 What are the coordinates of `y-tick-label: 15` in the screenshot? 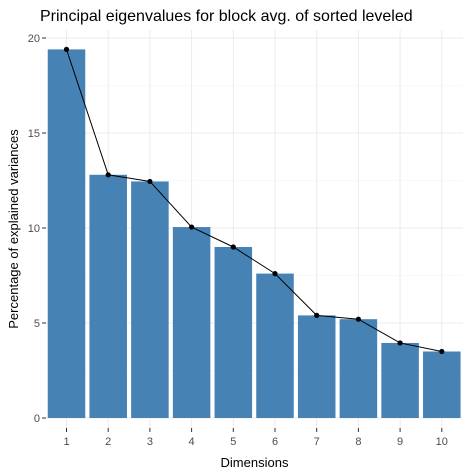 It's located at (34, 134).